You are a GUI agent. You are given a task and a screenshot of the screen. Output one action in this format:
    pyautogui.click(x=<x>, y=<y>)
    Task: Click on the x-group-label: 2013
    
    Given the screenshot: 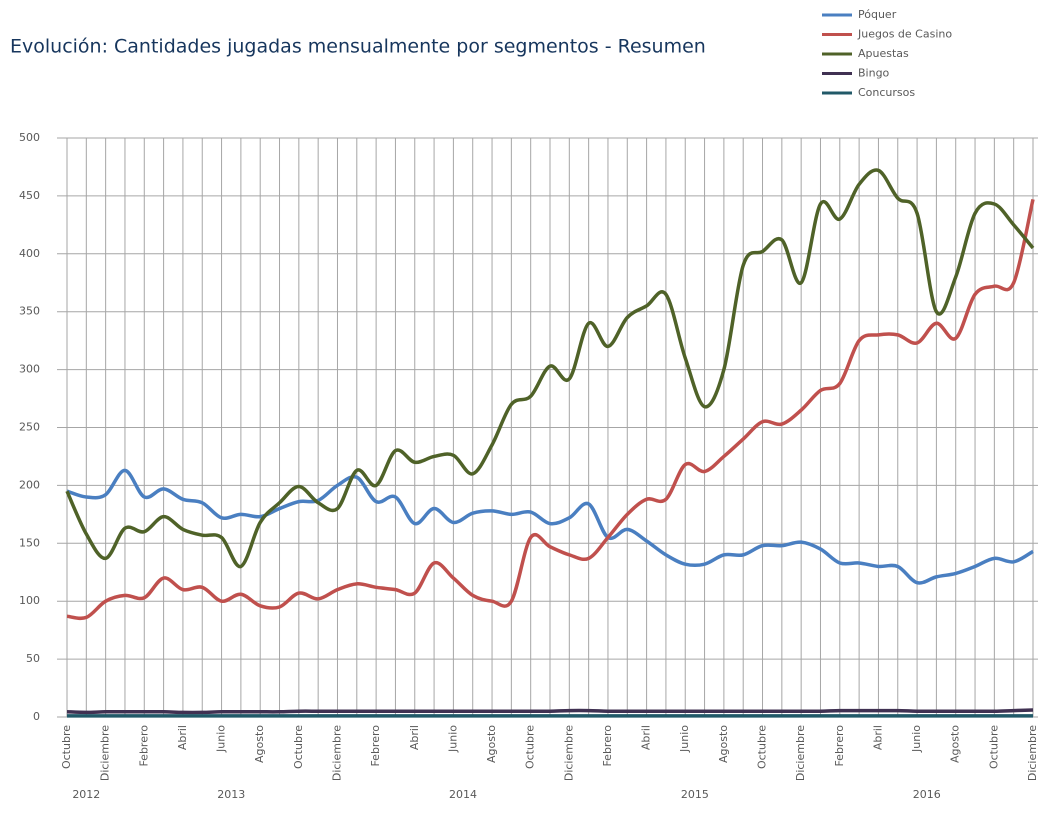 What is the action you would take?
    pyautogui.click(x=231, y=794)
    